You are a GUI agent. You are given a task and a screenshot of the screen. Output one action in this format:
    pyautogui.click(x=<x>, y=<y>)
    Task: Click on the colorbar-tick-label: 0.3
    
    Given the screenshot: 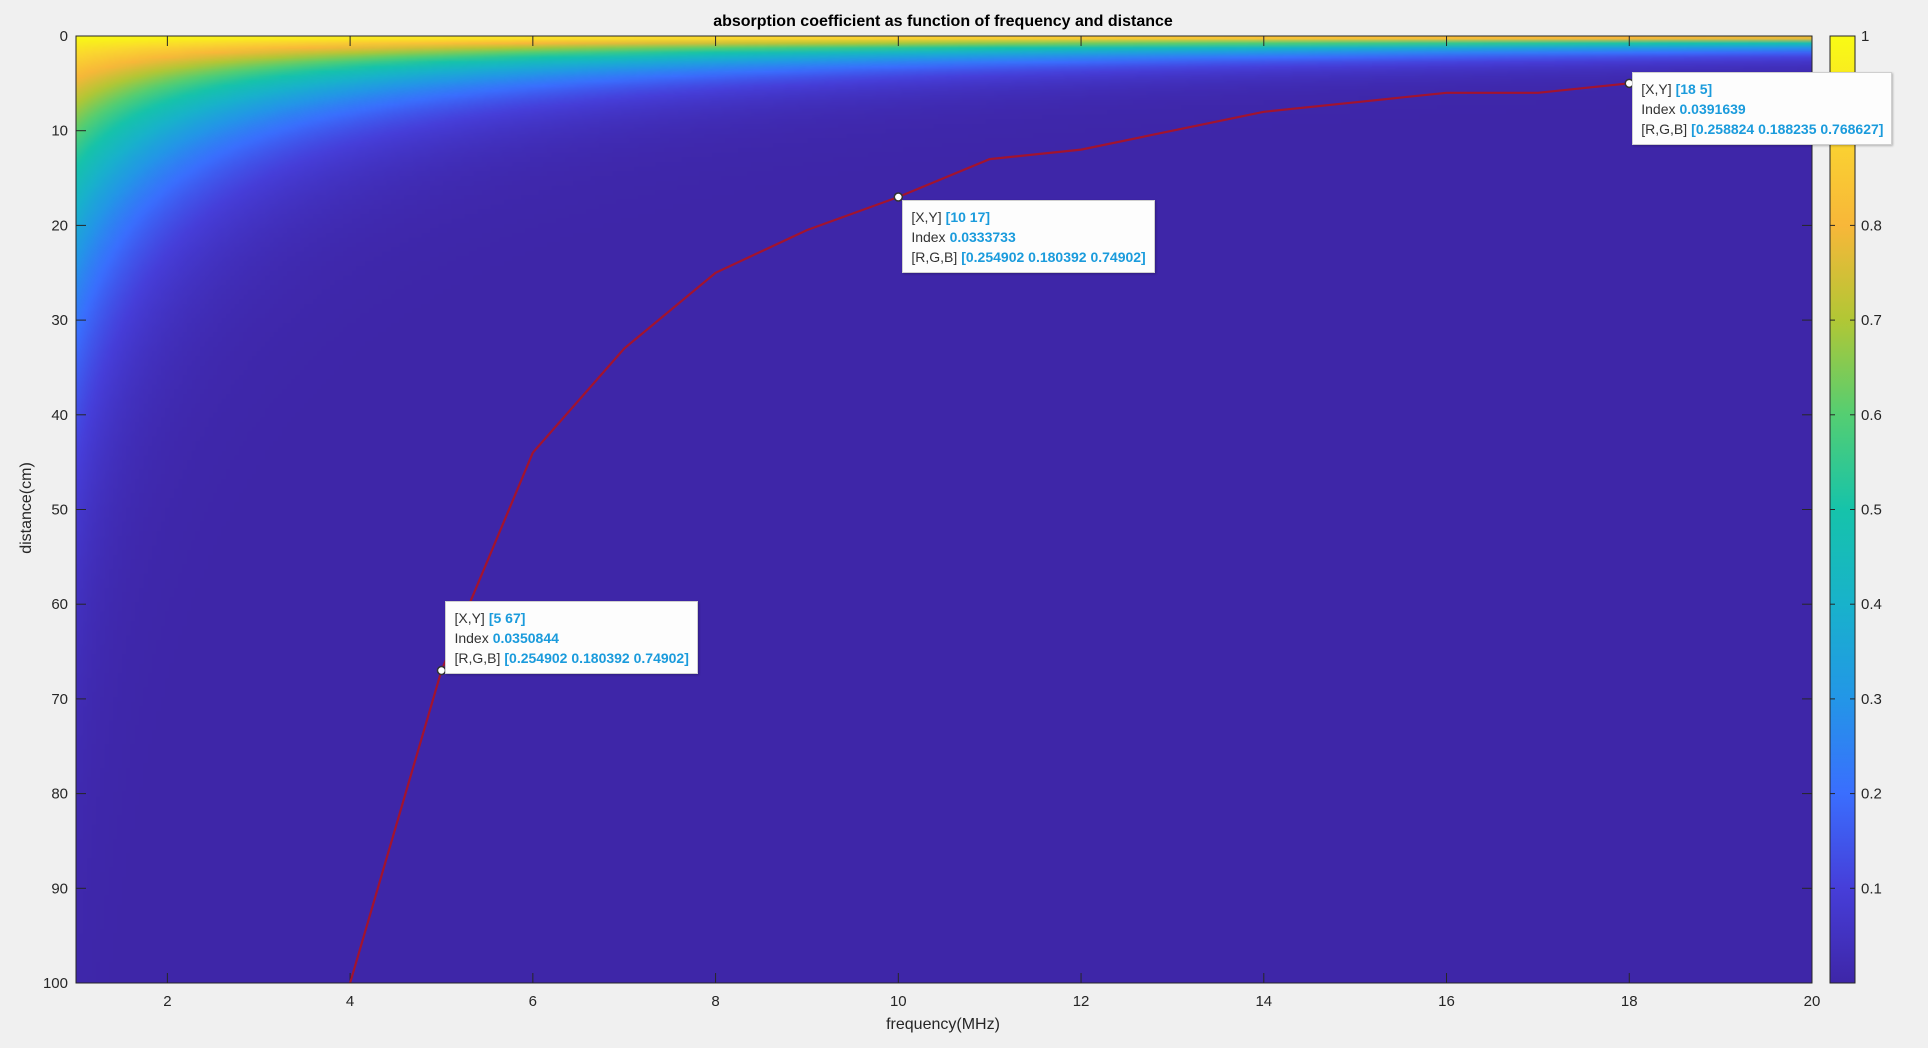 What is the action you would take?
    pyautogui.click(x=1871, y=699)
    